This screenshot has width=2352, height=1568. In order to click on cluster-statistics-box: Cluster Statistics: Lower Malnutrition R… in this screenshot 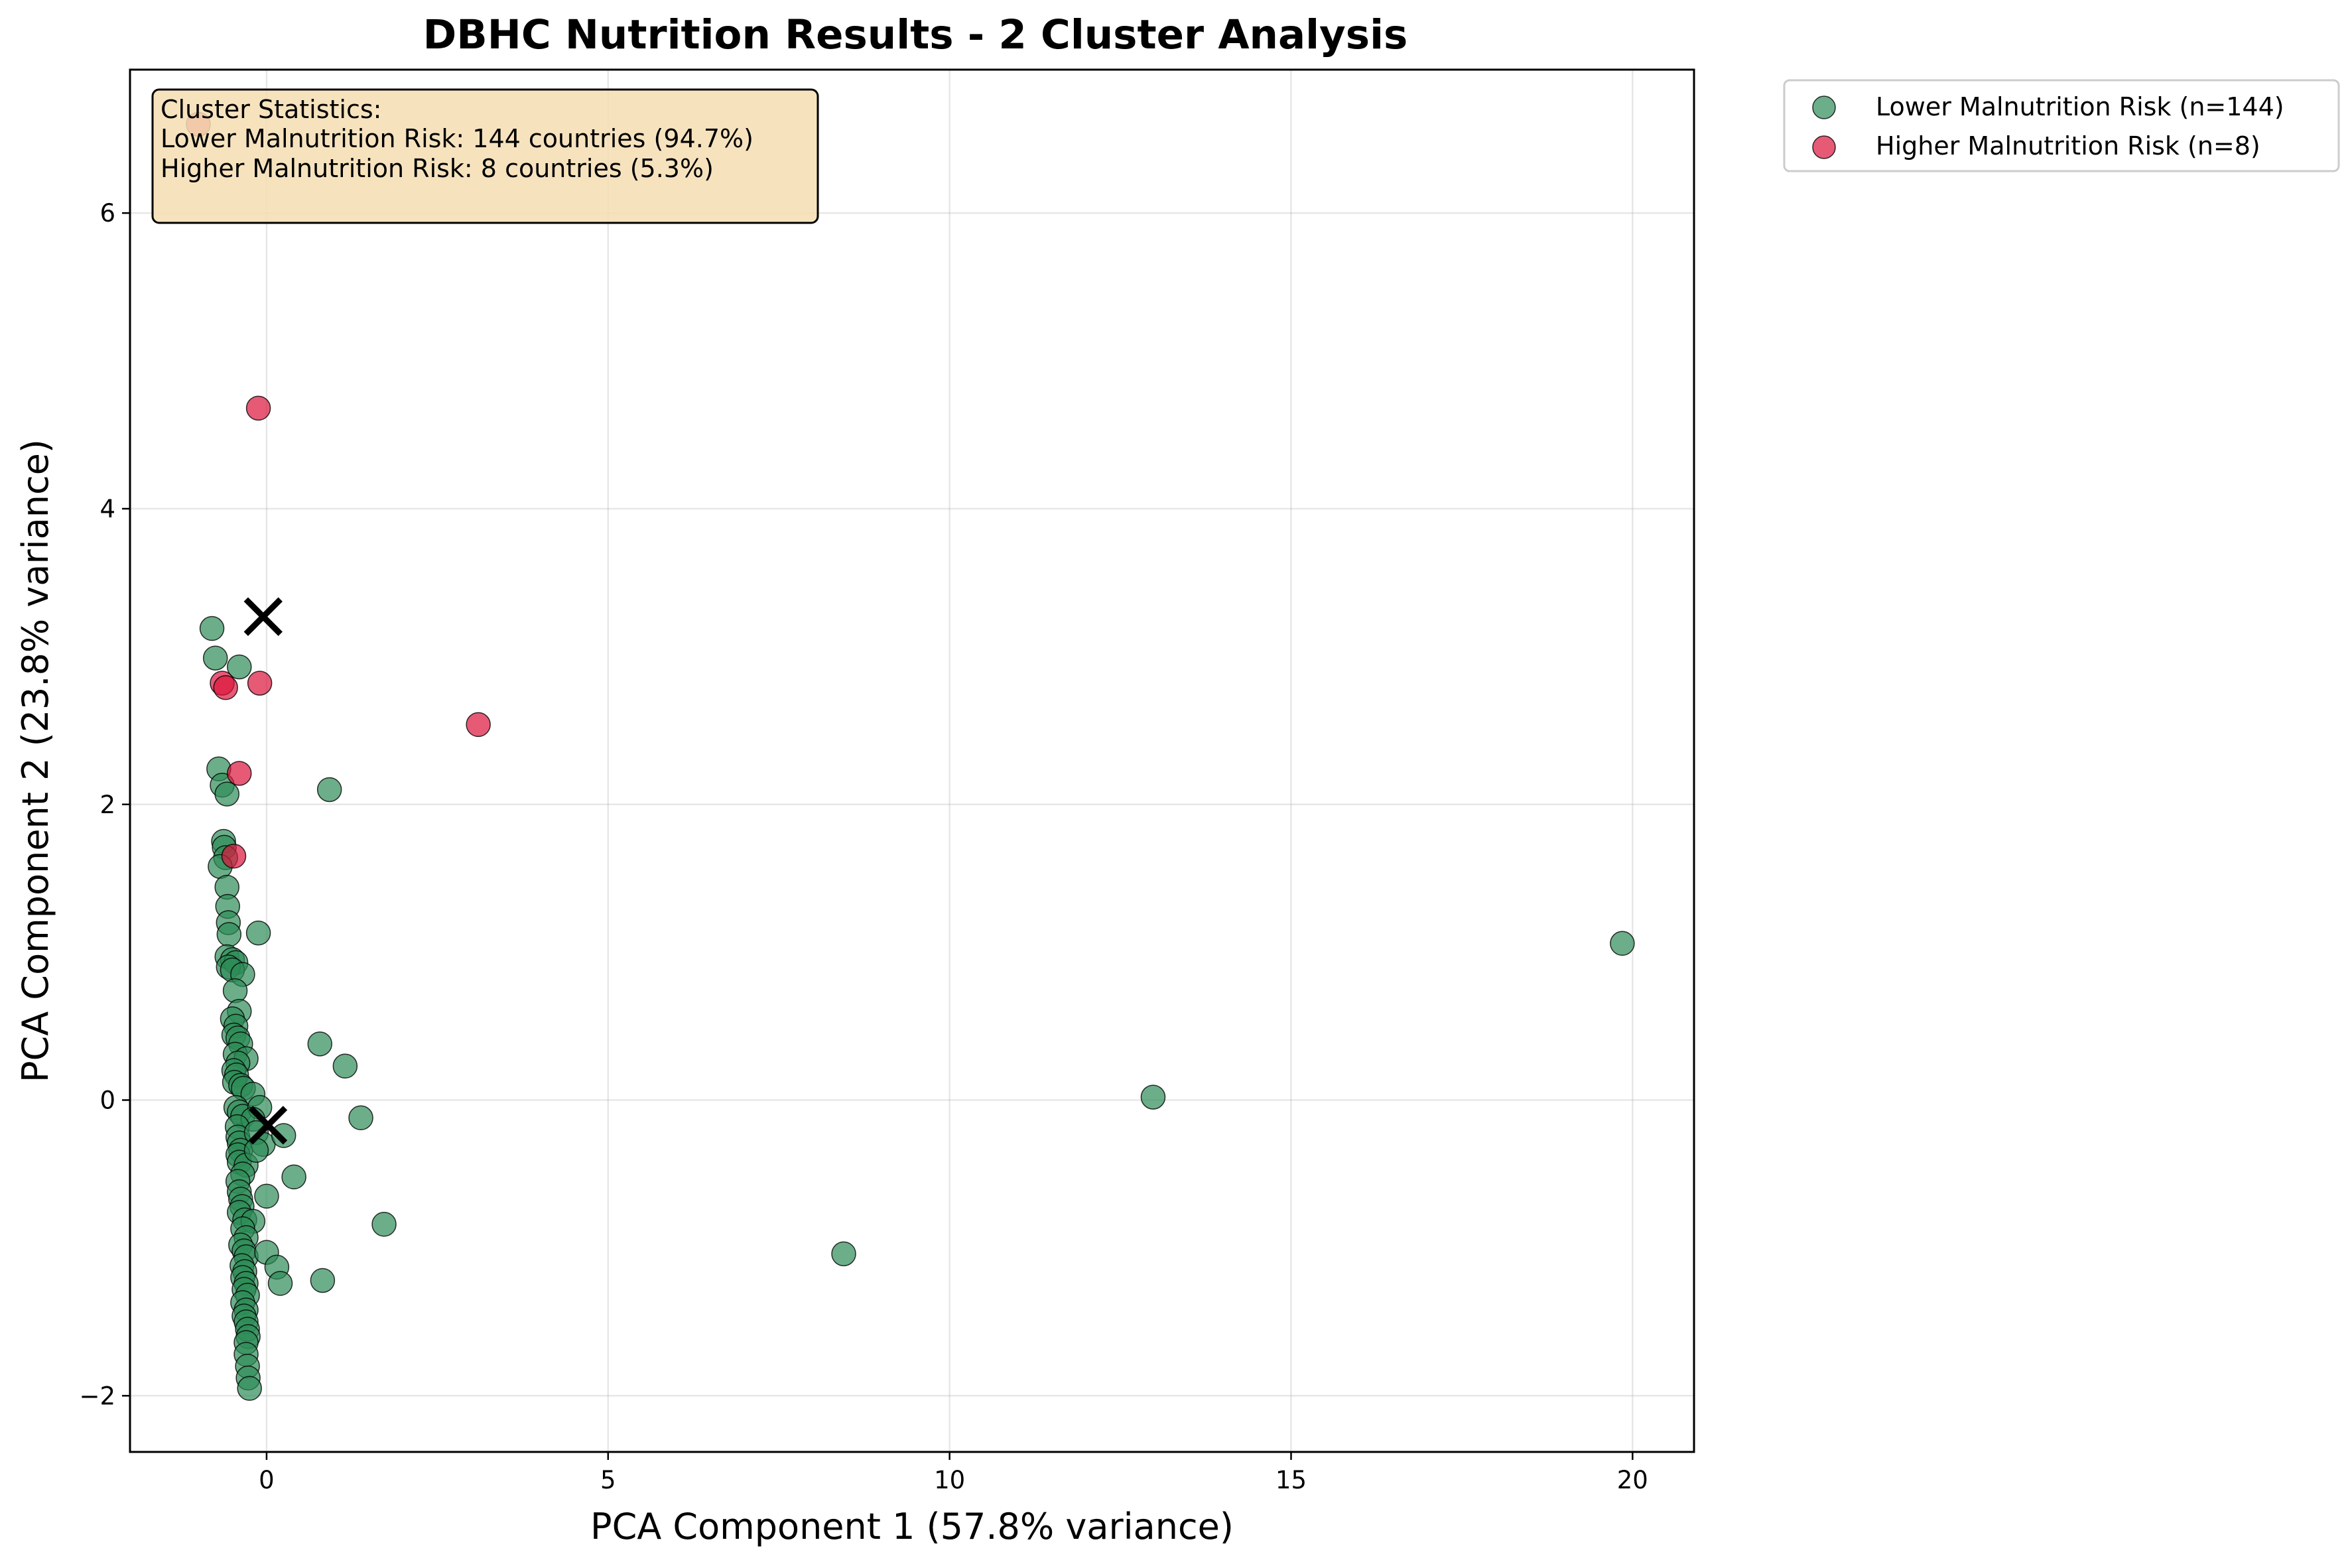, I will do `click(485, 156)`.